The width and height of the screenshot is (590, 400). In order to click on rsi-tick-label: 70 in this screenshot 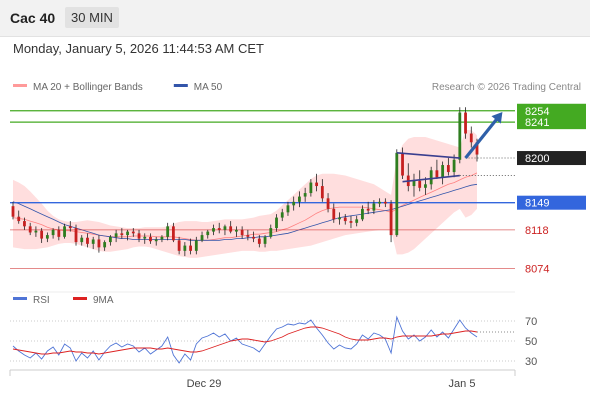, I will do `click(531, 322)`.